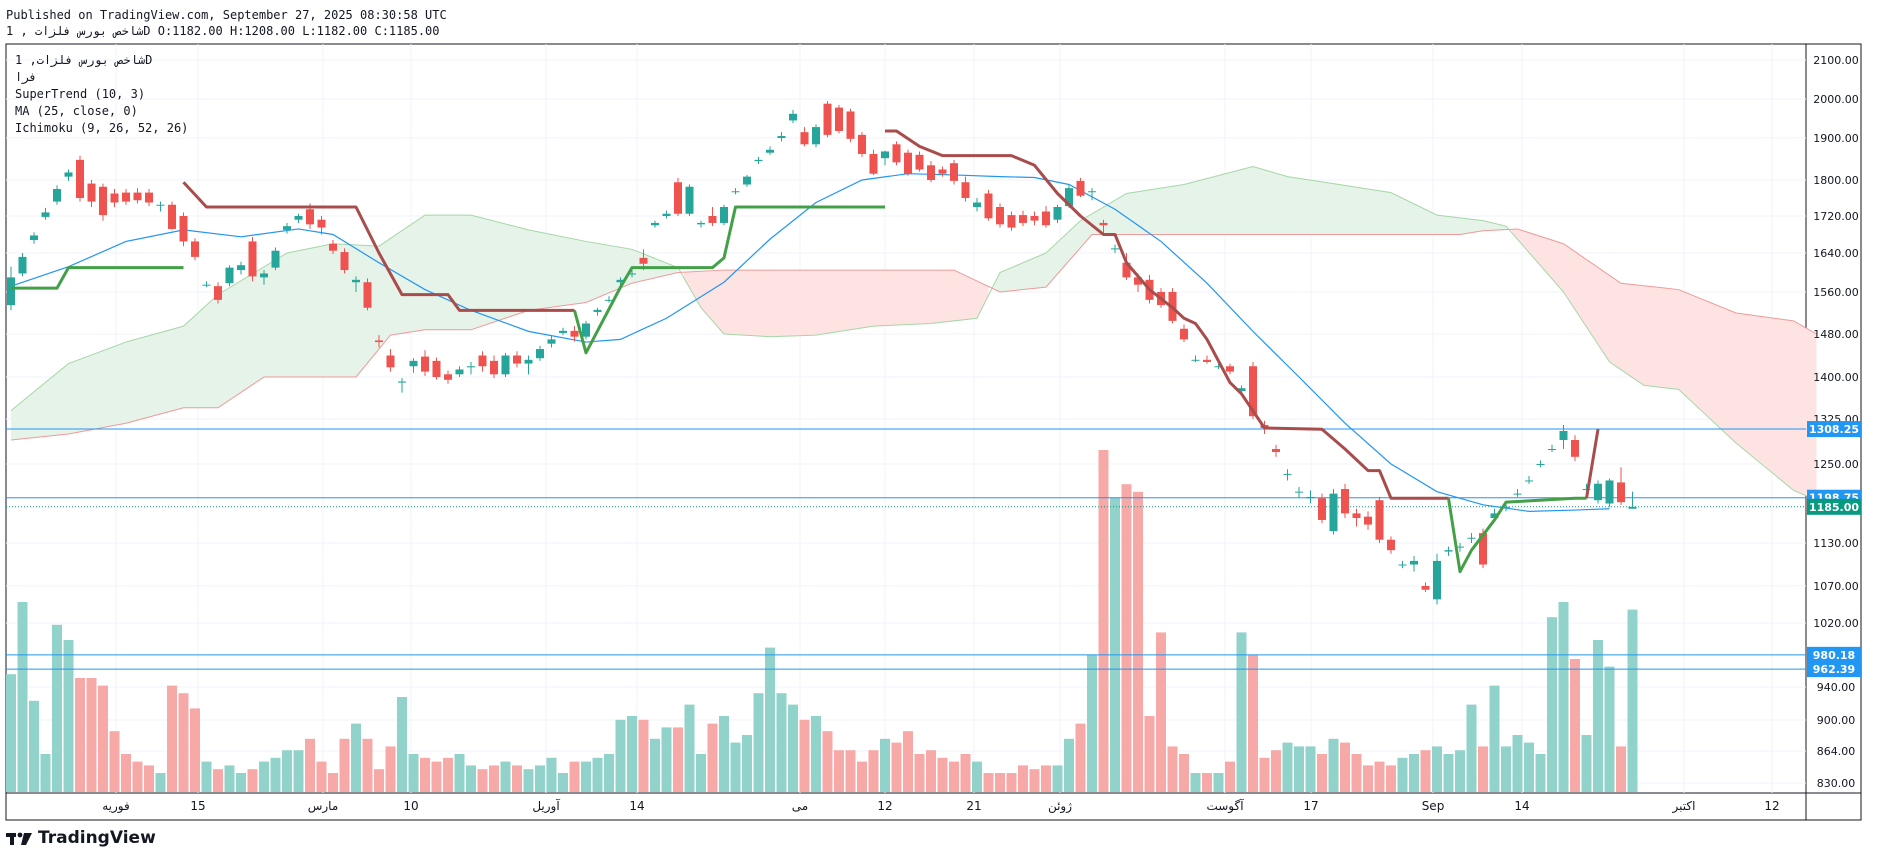  What do you see at coordinates (973, 806) in the screenshot?
I see `x-tick-label: 21` at bounding box center [973, 806].